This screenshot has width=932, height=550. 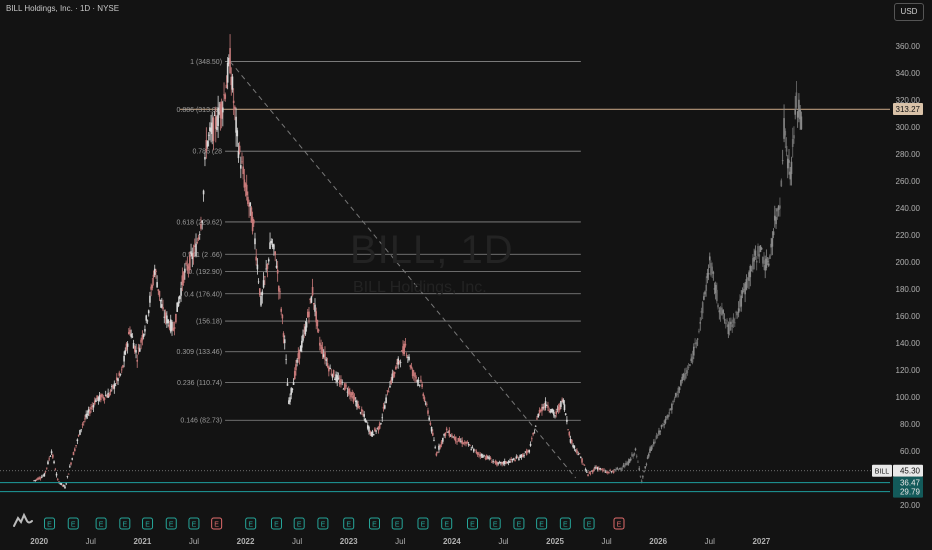 I want to click on fib-level-label: 0.4 (176.40), so click(x=203, y=294).